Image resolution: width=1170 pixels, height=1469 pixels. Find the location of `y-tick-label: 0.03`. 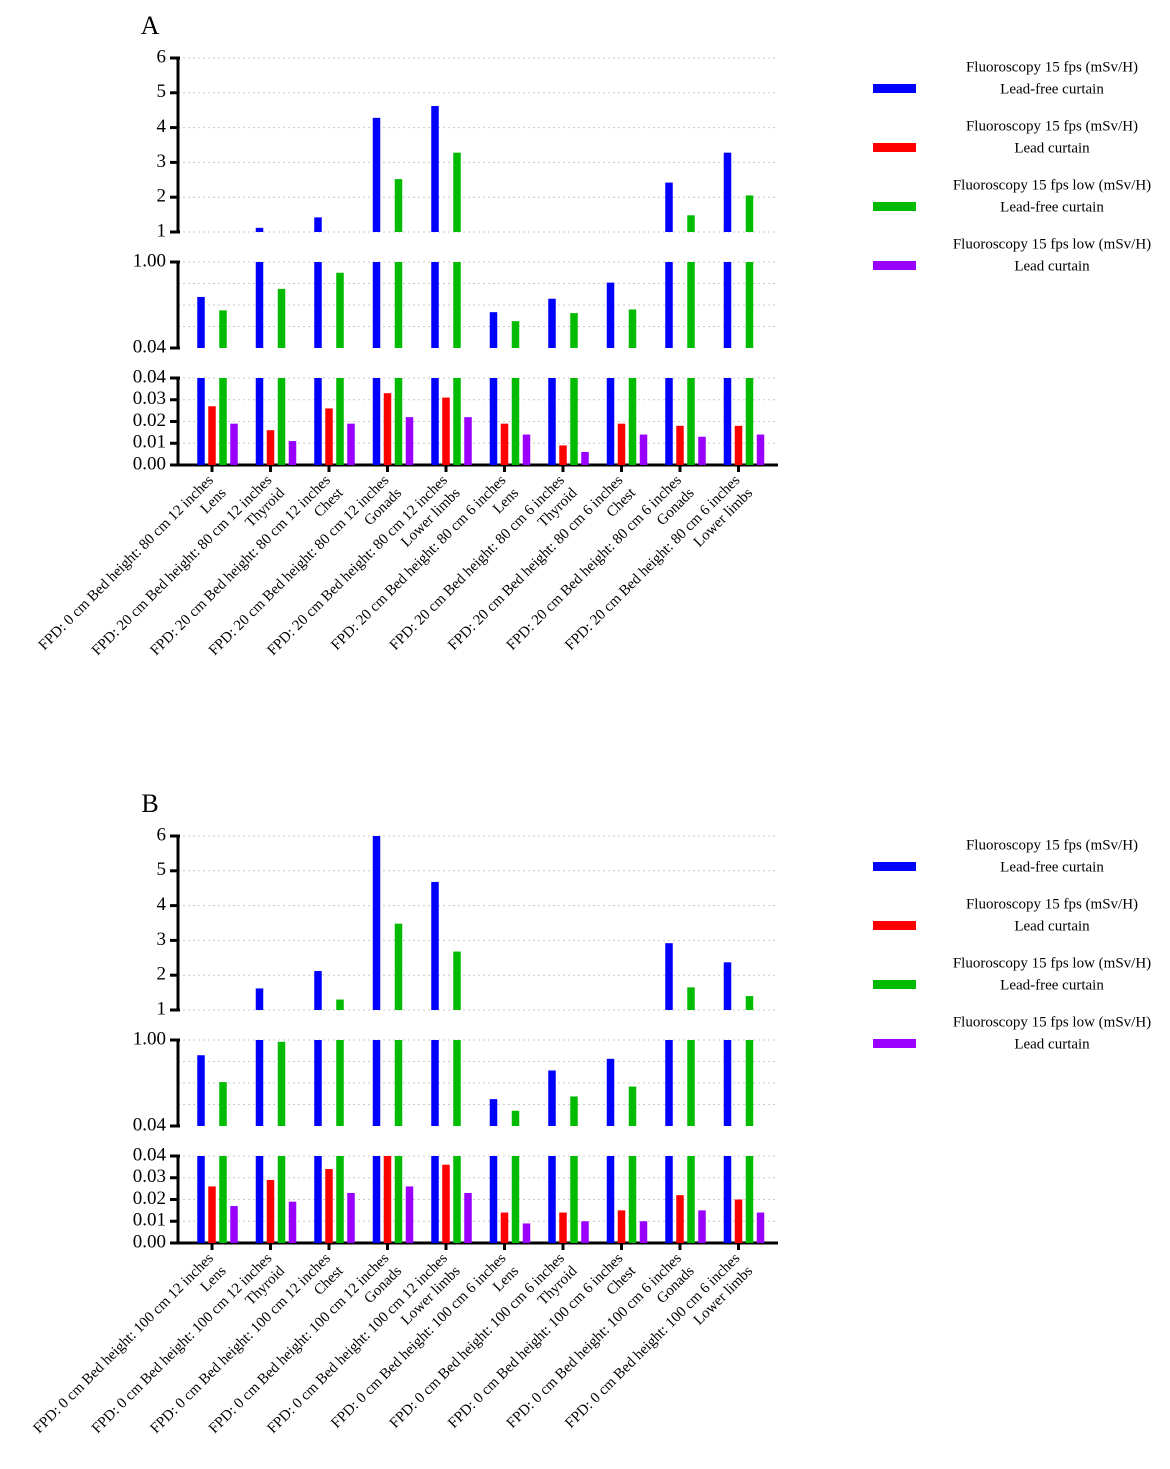

y-tick-label: 0.03 is located at coordinates (149, 1176).